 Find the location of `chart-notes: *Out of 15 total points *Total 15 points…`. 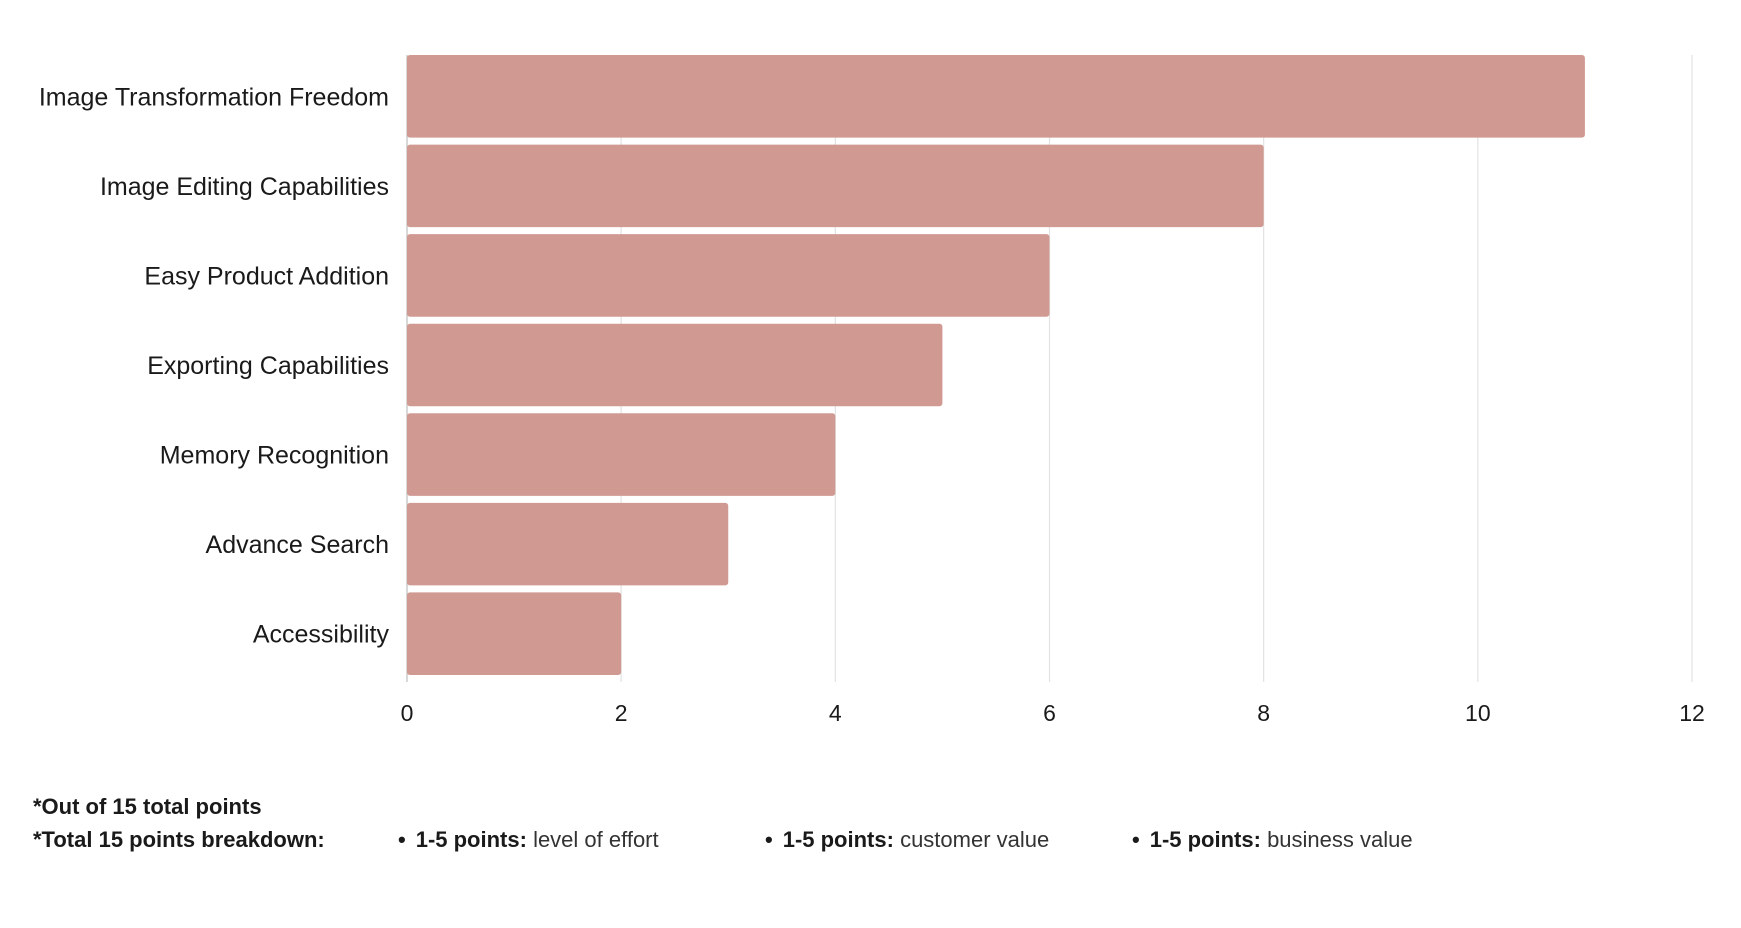

chart-notes: *Out of 15 total points *Total 15 points… is located at coordinates (723, 823).